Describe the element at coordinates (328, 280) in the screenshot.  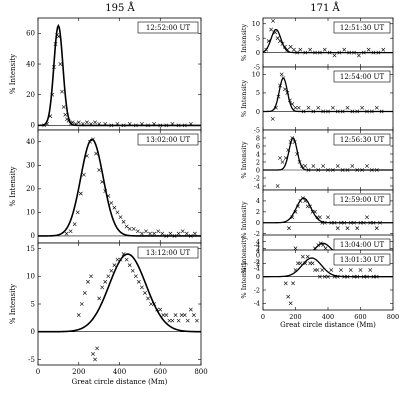
I see `panel-frame` at that location.